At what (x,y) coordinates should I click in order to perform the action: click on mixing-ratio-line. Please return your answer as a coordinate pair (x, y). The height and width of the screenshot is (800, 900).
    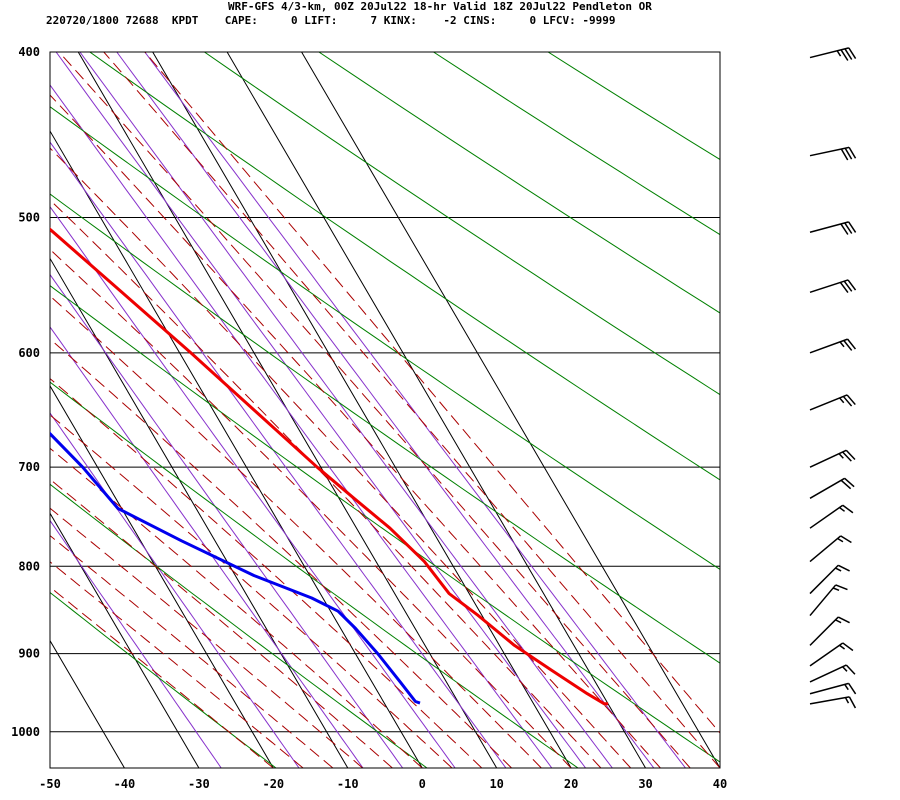
    Looking at the image, I should click on (136, 643).